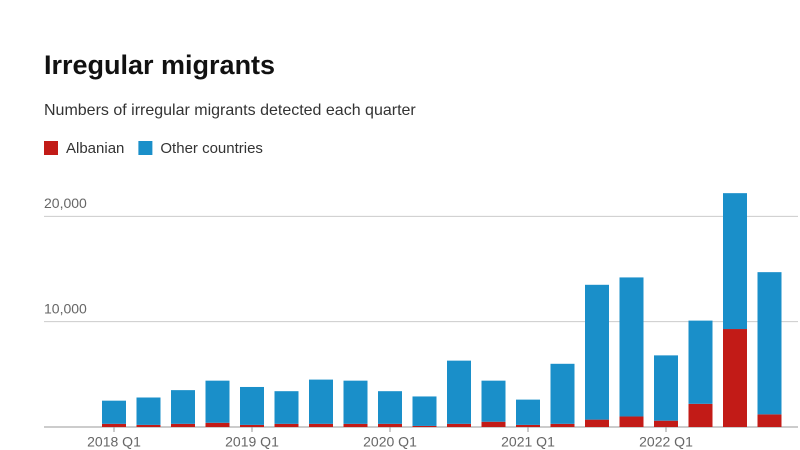 This screenshot has height=450, width=800. Describe the element at coordinates (211, 148) in the screenshot. I see `legend-label: Other countries` at that location.